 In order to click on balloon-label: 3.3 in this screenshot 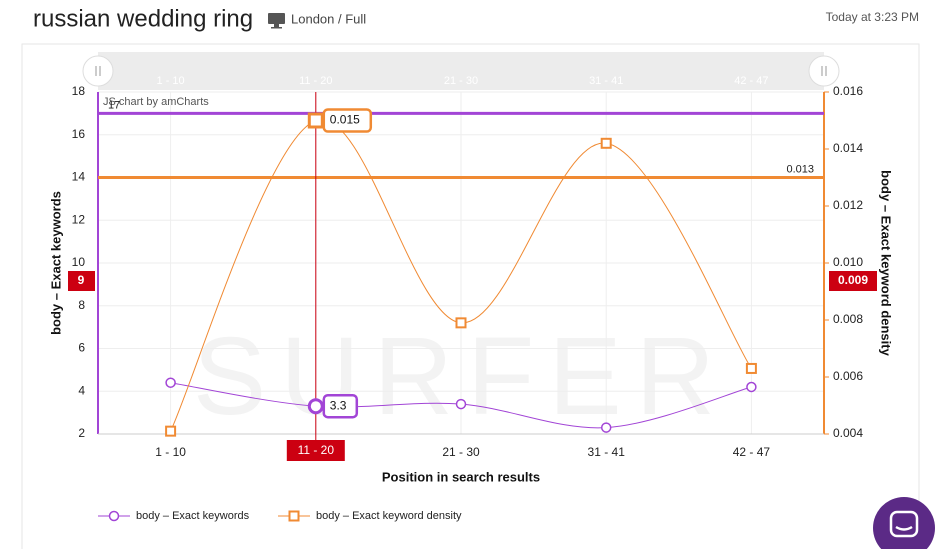, I will do `click(338, 405)`.